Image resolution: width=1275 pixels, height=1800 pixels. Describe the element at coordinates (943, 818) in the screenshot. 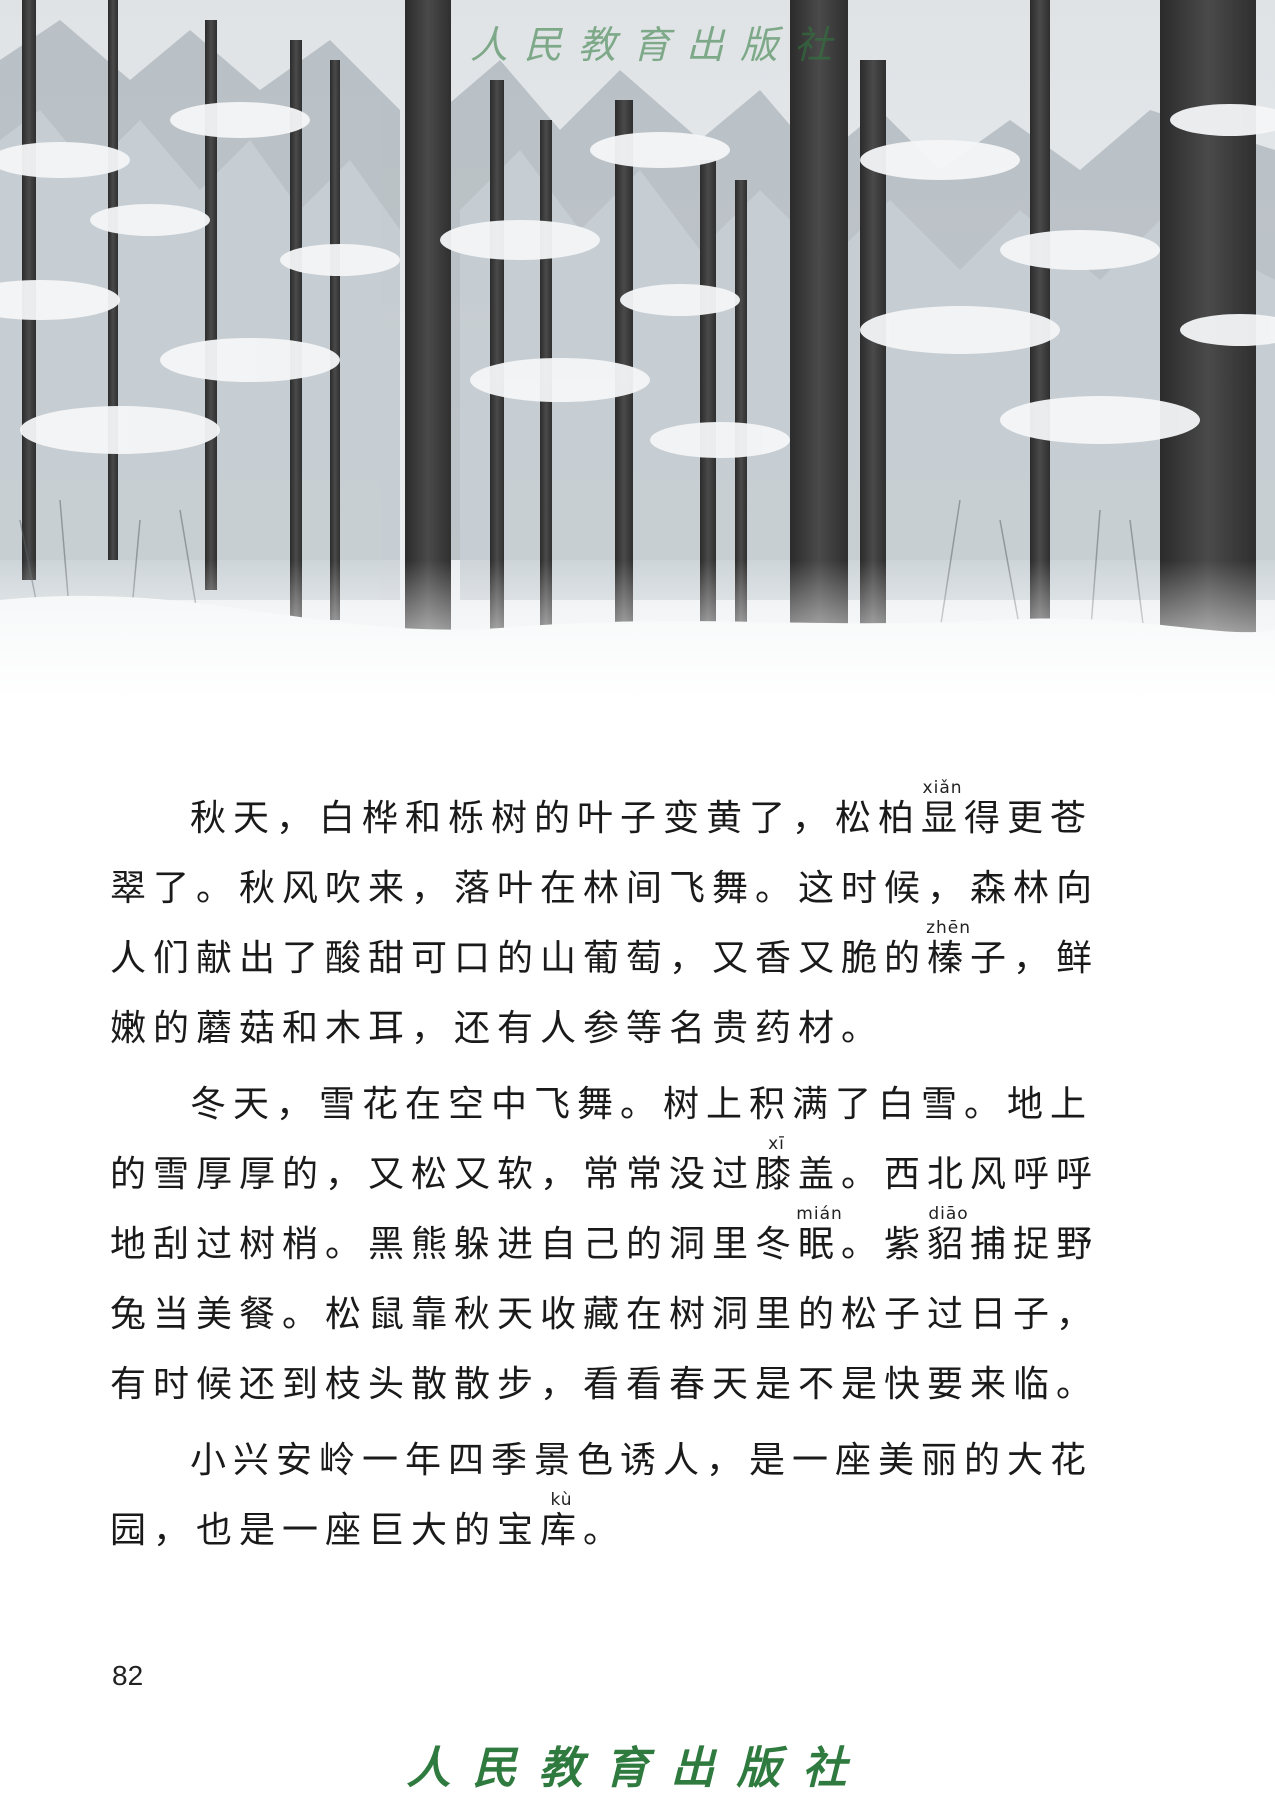

I see `ruby-base: 显` at that location.